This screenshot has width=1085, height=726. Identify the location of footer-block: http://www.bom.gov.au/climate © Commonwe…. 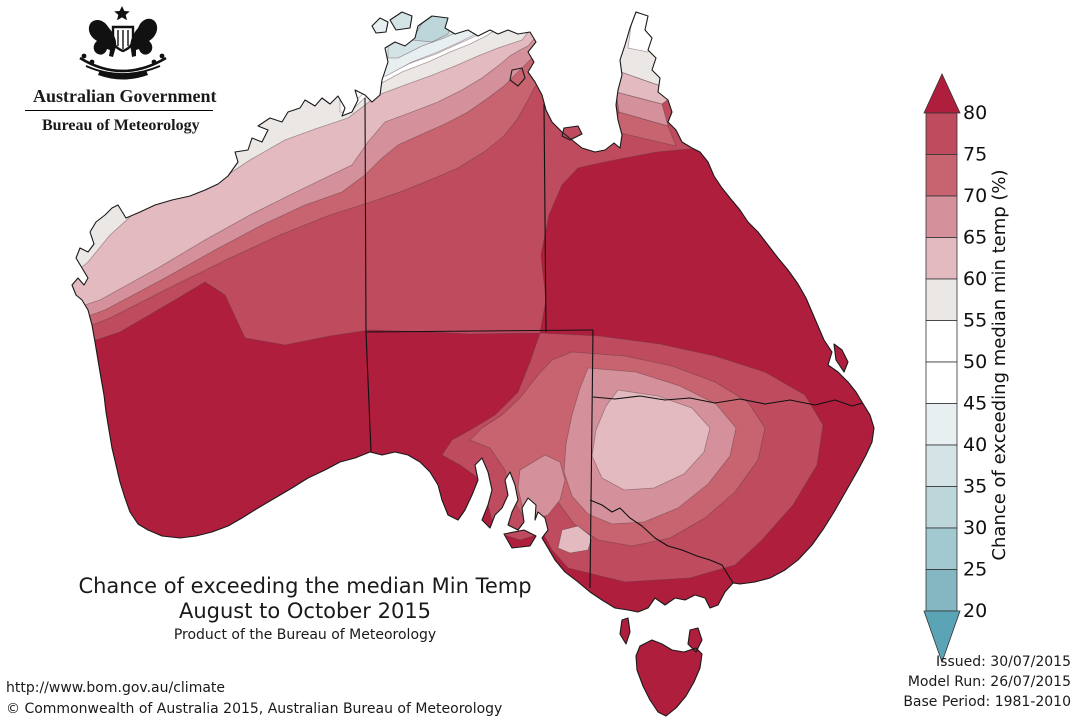
(254, 699).